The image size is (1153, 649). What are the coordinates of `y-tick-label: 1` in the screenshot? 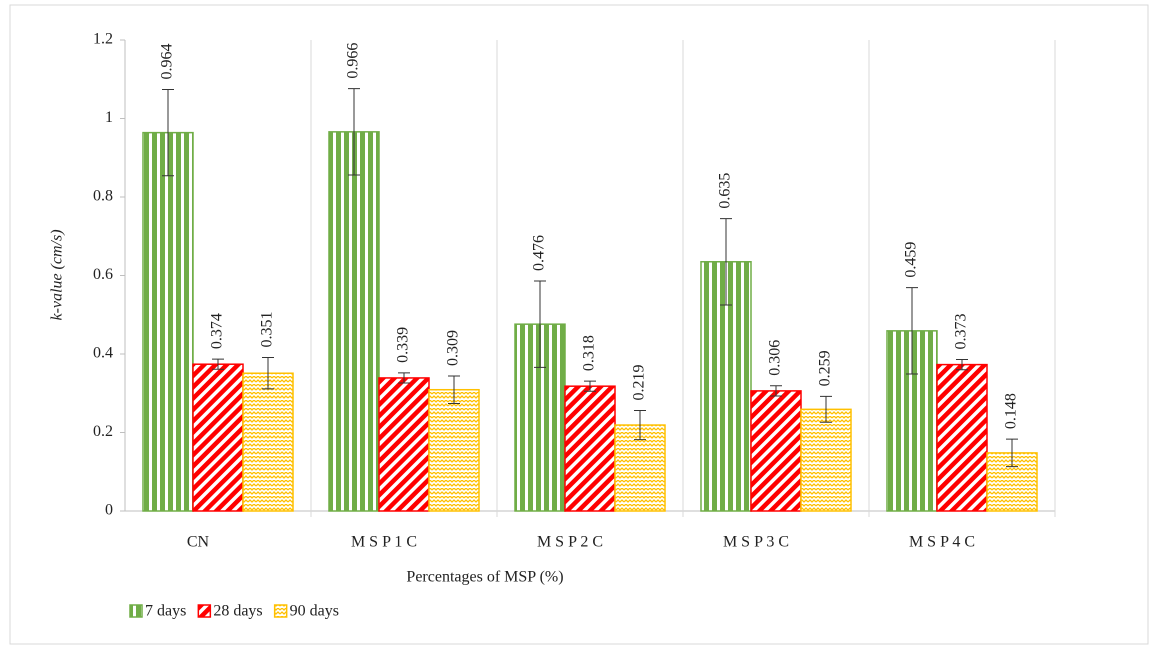 It's located at (109, 117).